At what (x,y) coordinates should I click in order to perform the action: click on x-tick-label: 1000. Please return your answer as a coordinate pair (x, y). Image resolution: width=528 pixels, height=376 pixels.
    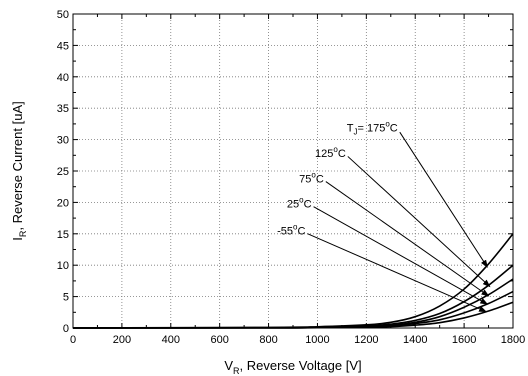
    Looking at the image, I should click on (317, 340).